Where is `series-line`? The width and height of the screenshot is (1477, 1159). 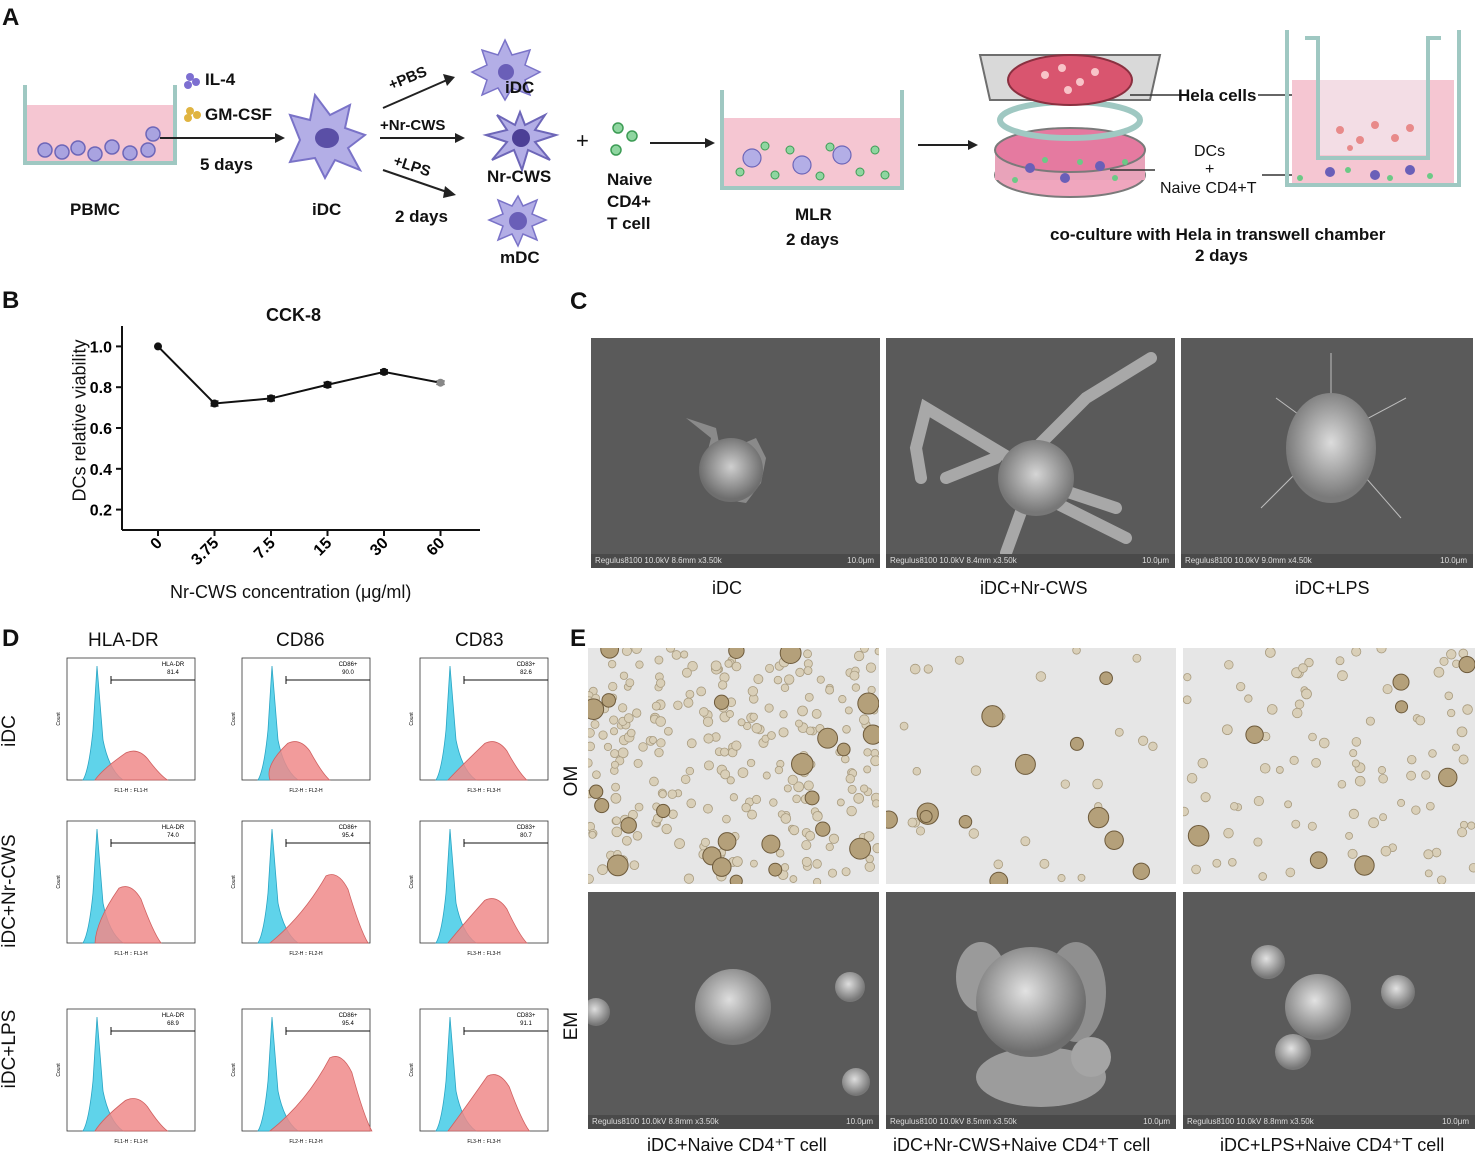 series-line is located at coordinates (299, 375).